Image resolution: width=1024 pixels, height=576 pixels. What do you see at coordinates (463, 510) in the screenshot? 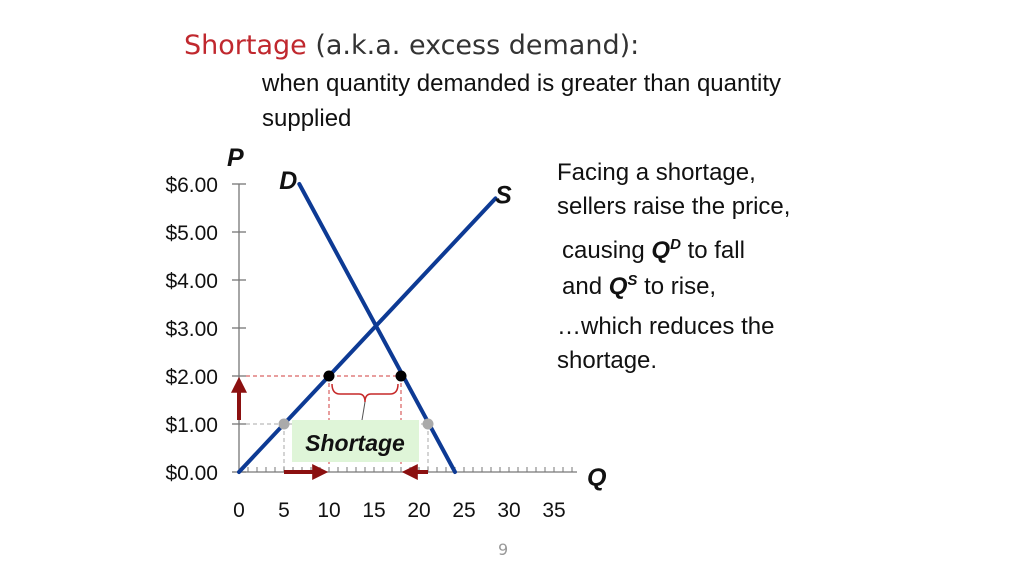
I see `x-tick-label: 25` at bounding box center [463, 510].